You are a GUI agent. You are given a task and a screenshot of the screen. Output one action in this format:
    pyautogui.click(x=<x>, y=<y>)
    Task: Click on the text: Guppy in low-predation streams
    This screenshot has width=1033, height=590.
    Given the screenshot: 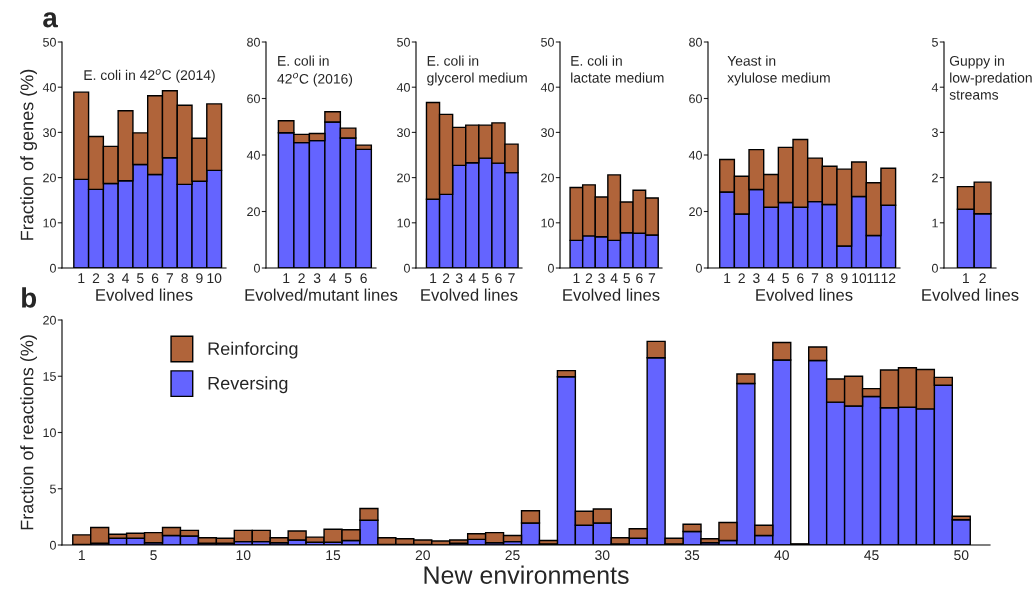 What is the action you would take?
    pyautogui.click(x=990, y=77)
    